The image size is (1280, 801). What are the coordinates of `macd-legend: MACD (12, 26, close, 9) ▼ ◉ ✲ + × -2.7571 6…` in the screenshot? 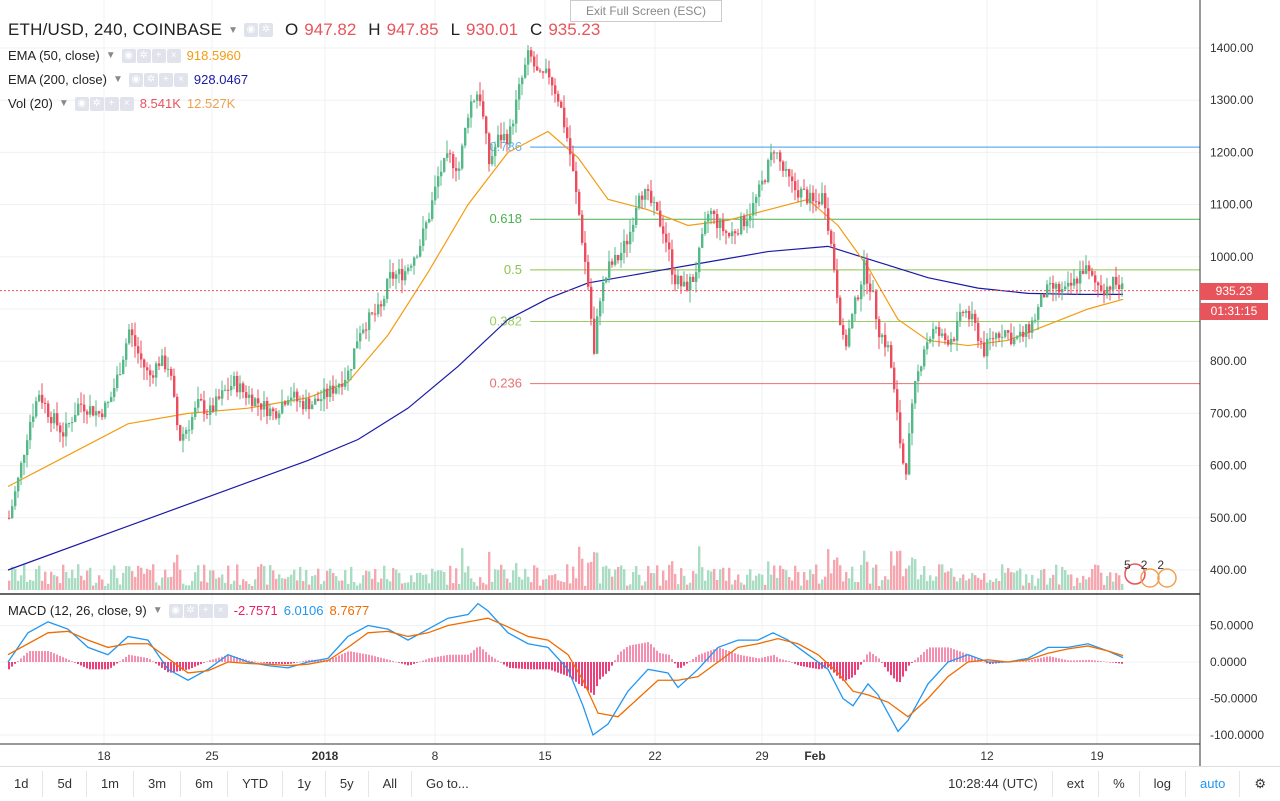 It's located at (188, 610).